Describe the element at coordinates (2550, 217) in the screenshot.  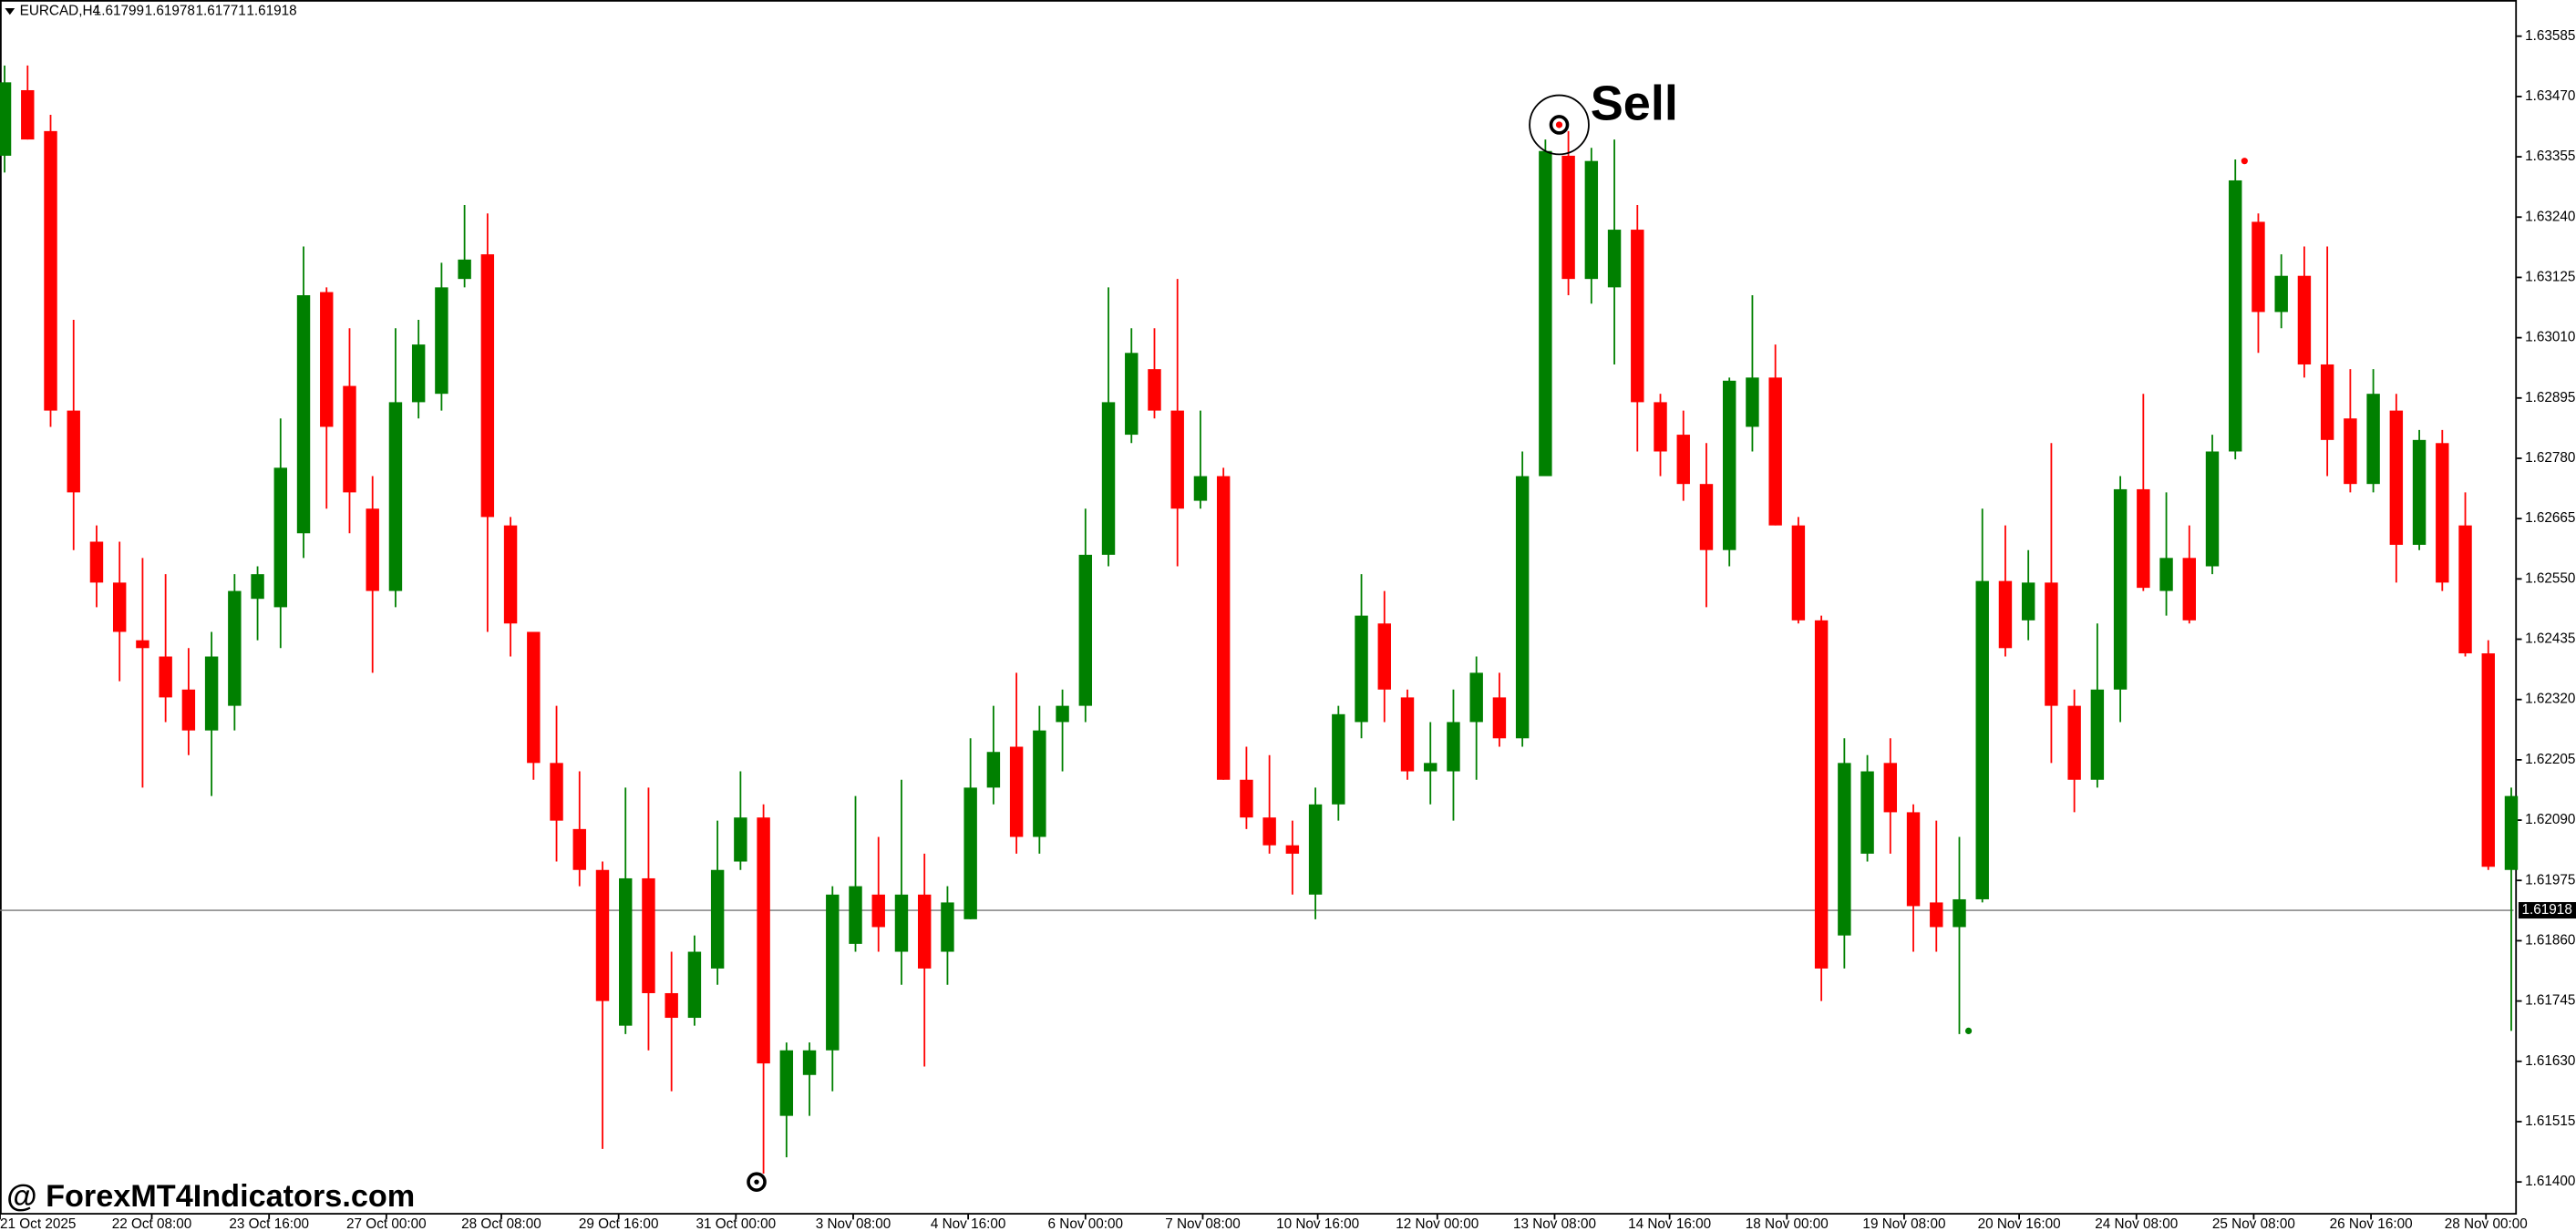
I see `y-tick-label: 1.63240` at that location.